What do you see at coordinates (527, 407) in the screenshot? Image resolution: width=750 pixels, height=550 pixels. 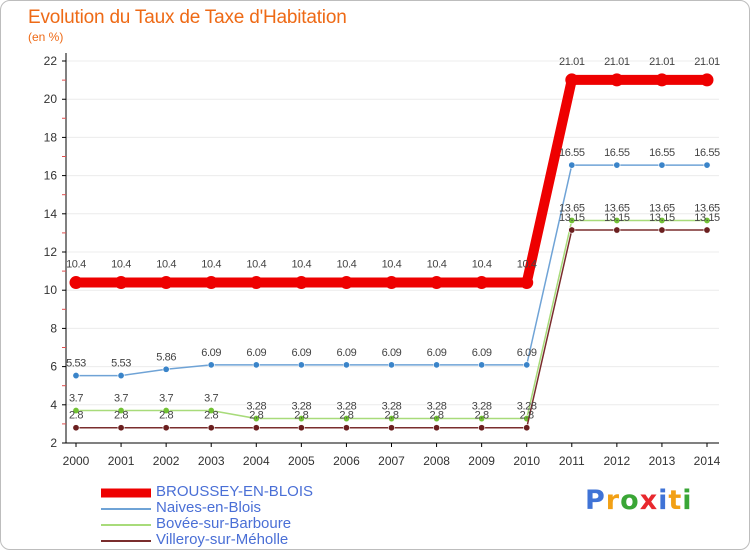 I see `data-label-s2-2010: 3.28` at bounding box center [527, 407].